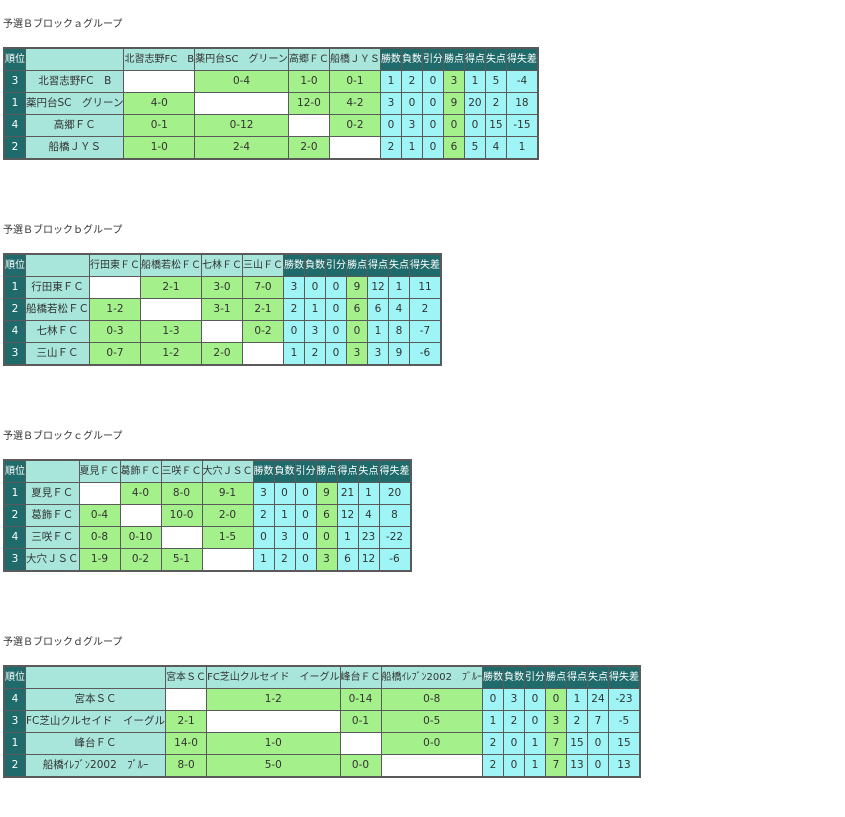 The width and height of the screenshot is (845, 817). What do you see at coordinates (14, 265) in the screenshot?
I see `header-rank: 順位` at bounding box center [14, 265].